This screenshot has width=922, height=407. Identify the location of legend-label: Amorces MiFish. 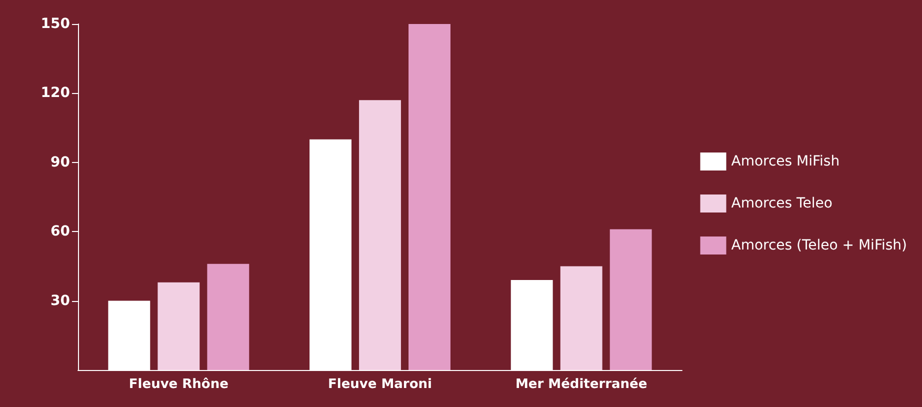
(785, 162).